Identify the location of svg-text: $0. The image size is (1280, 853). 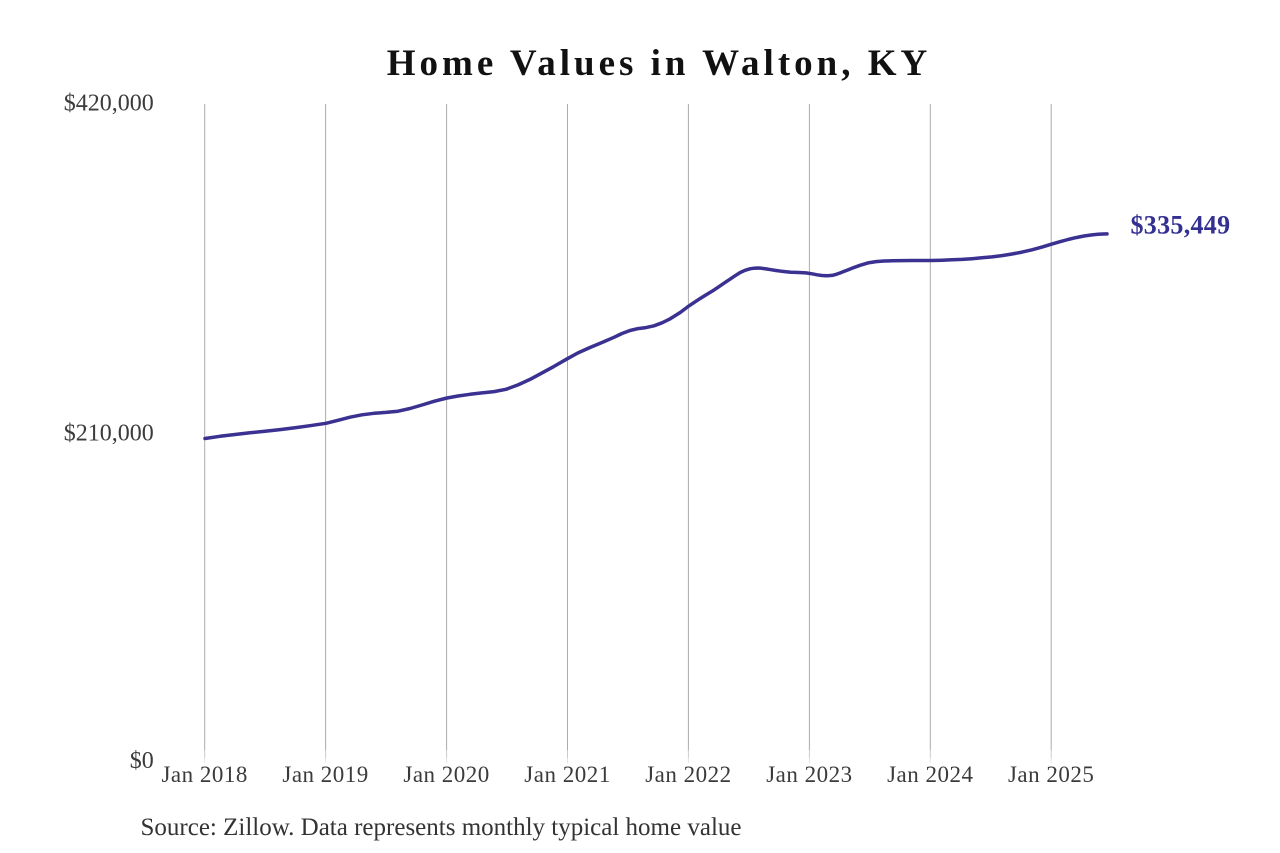
(142, 761).